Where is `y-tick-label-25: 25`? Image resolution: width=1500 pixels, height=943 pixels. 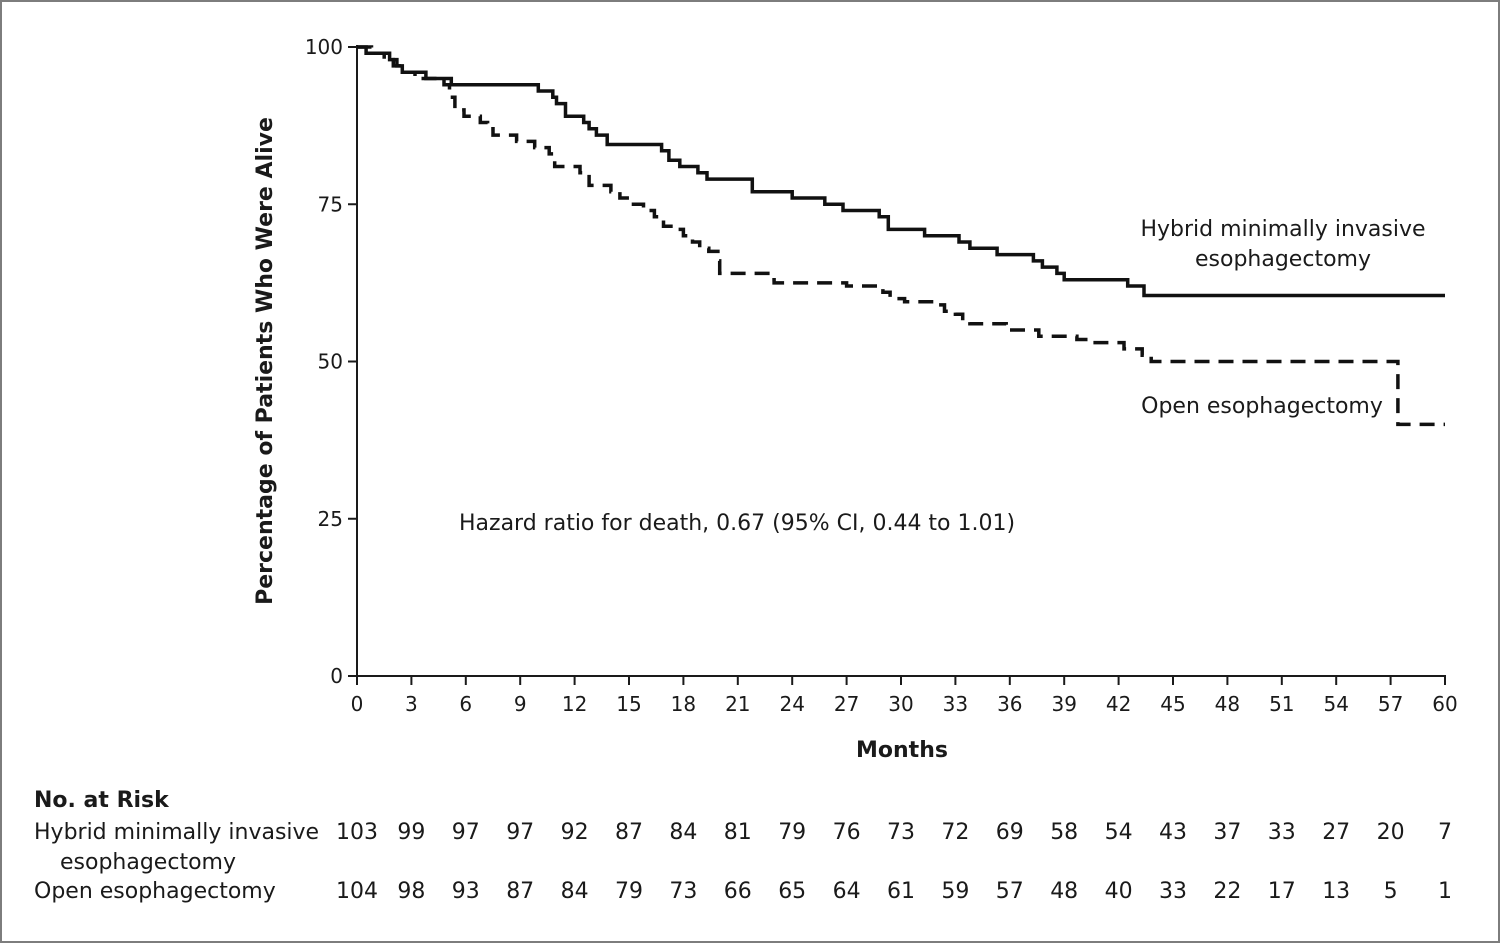 y-tick-label-25: 25 is located at coordinates (330, 519).